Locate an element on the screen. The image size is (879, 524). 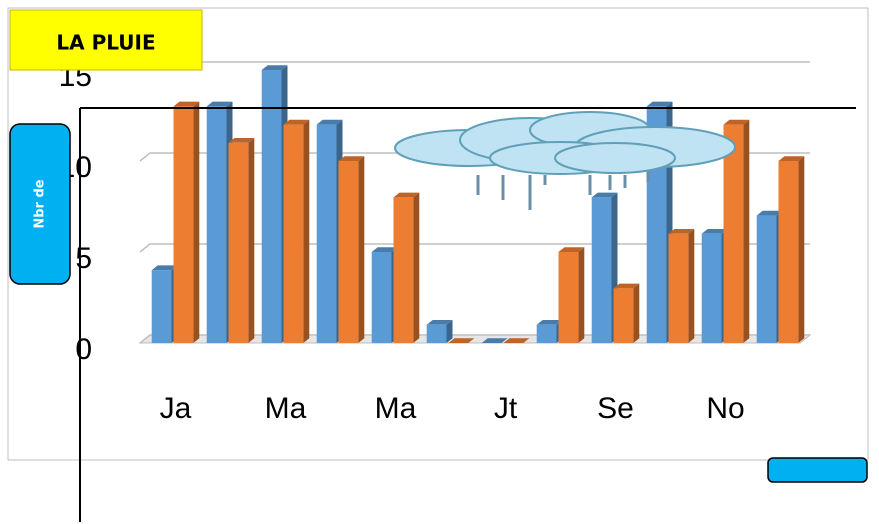
ylabel-box is located at coordinates (40, 204).